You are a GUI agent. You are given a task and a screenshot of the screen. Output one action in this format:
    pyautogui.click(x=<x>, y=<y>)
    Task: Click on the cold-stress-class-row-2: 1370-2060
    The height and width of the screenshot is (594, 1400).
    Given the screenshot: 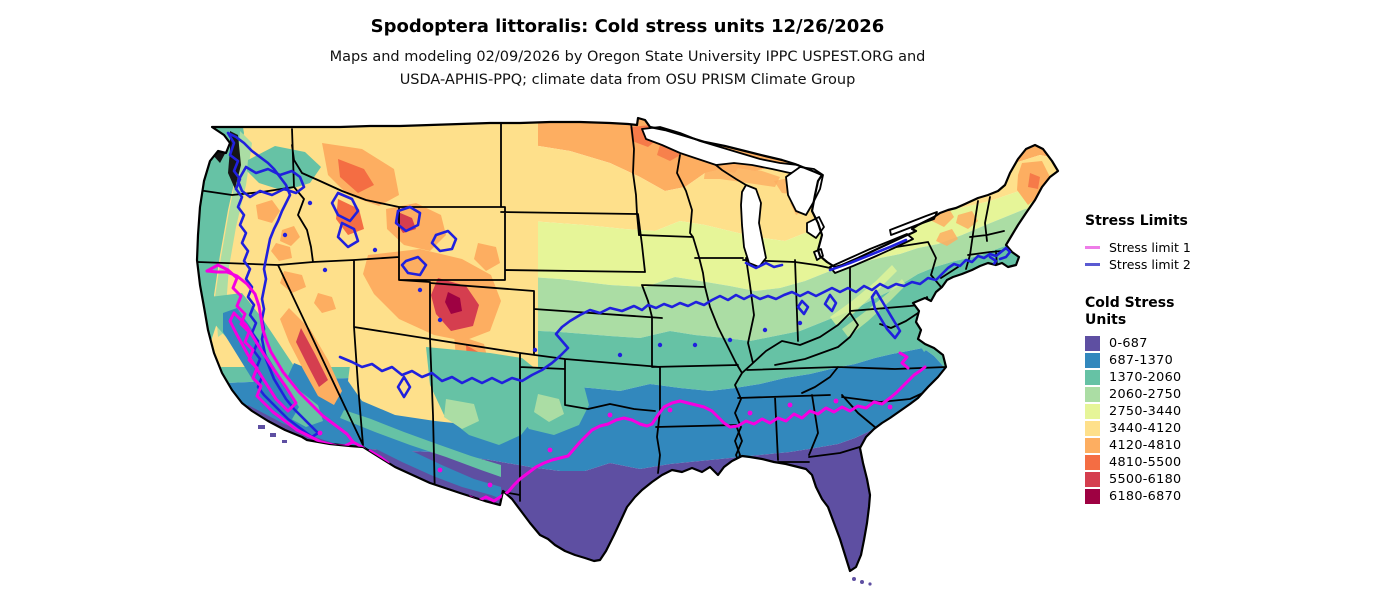 What is the action you would take?
    pyautogui.click(x=1160, y=377)
    